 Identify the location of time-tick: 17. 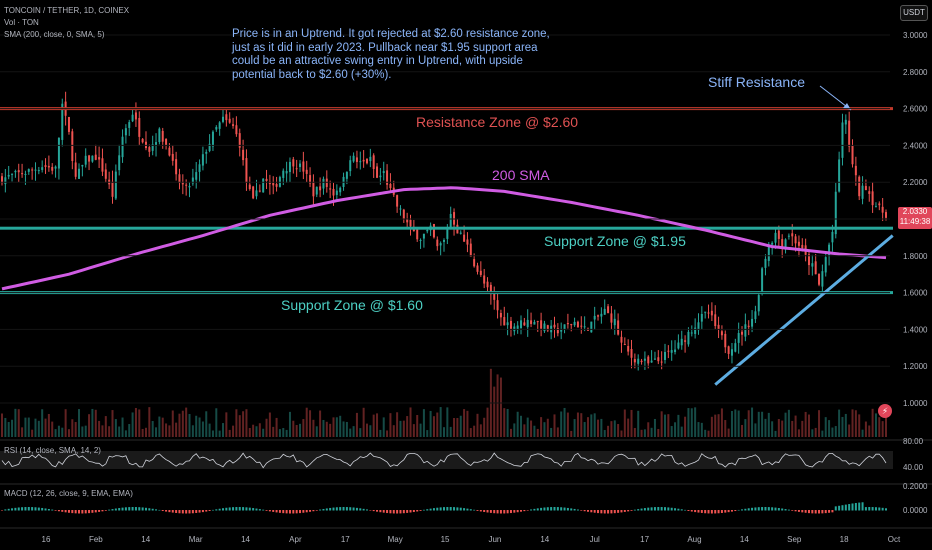
(644, 539).